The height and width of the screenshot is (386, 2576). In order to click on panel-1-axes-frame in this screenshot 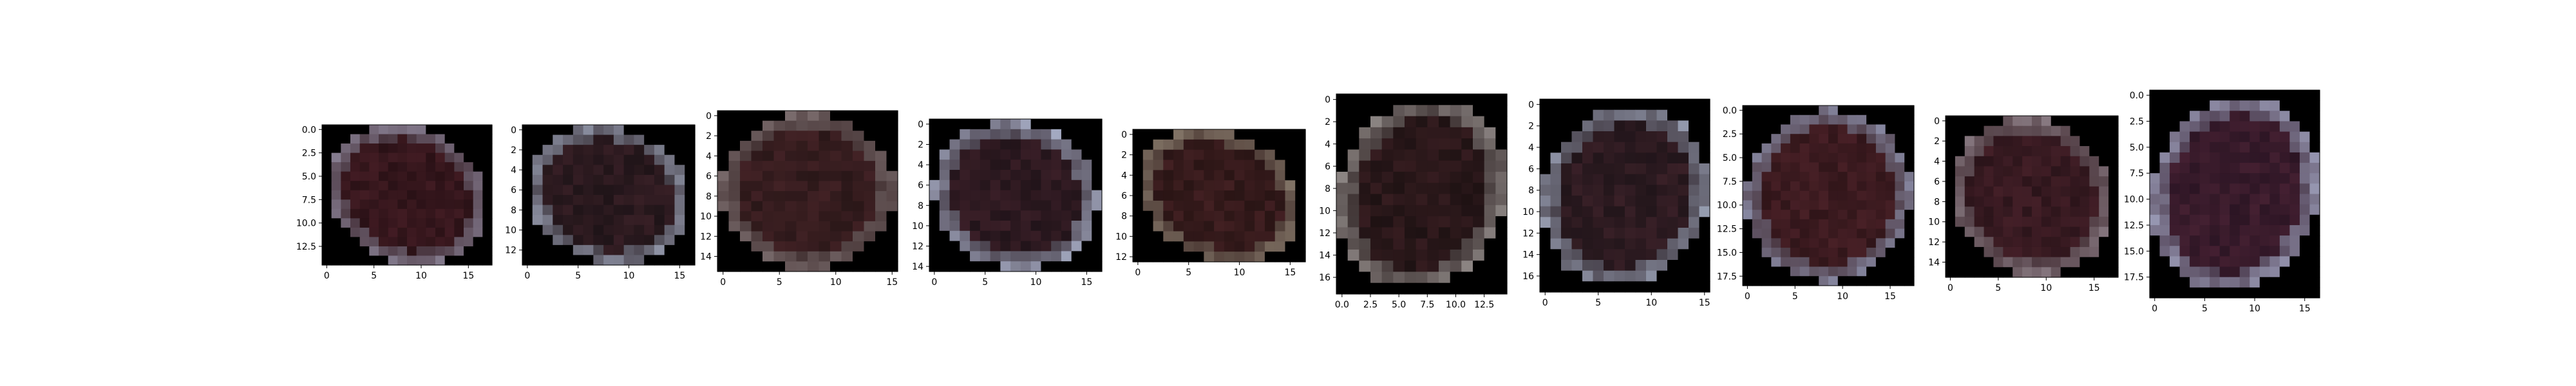, I will do `click(407, 195)`.